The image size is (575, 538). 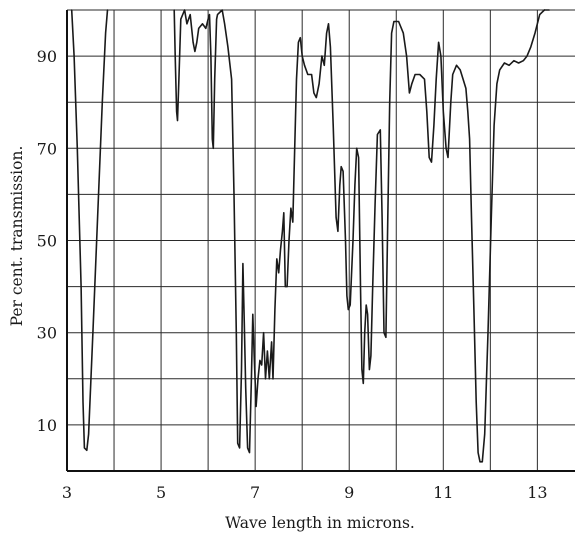 I want to click on y-tick-labels: 10 30 50 70 90, so click(x=47, y=241).